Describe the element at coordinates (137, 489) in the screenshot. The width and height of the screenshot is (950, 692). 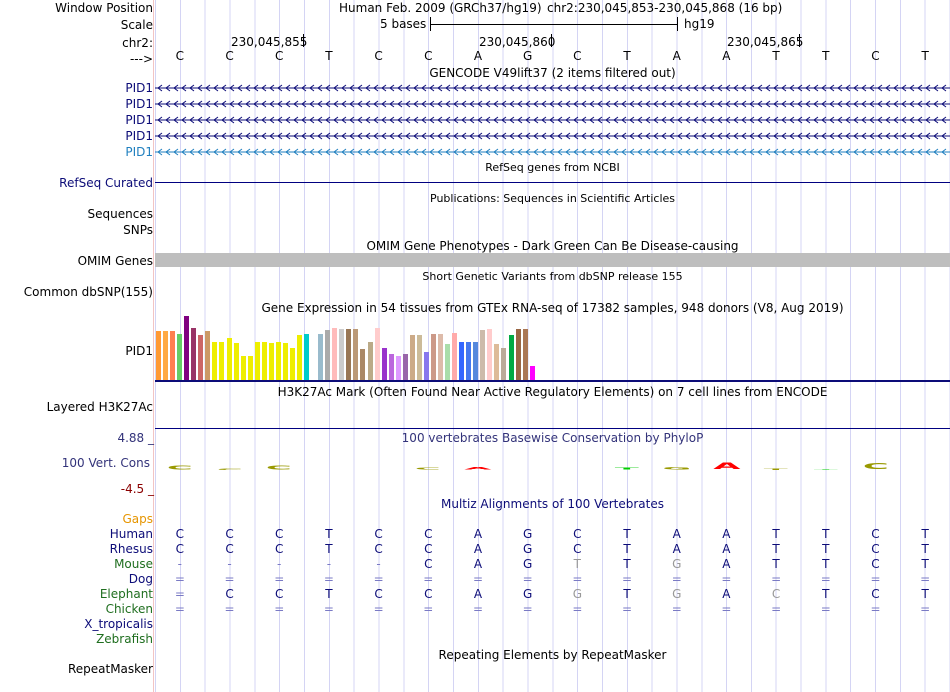
I see `phylop-min: -4.5 _` at that location.